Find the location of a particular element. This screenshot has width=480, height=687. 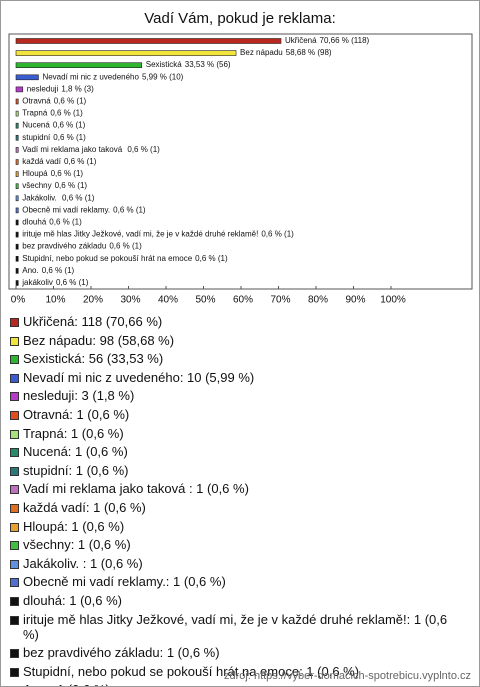

category-label: bez pravdivého základu is located at coordinates (64, 246).